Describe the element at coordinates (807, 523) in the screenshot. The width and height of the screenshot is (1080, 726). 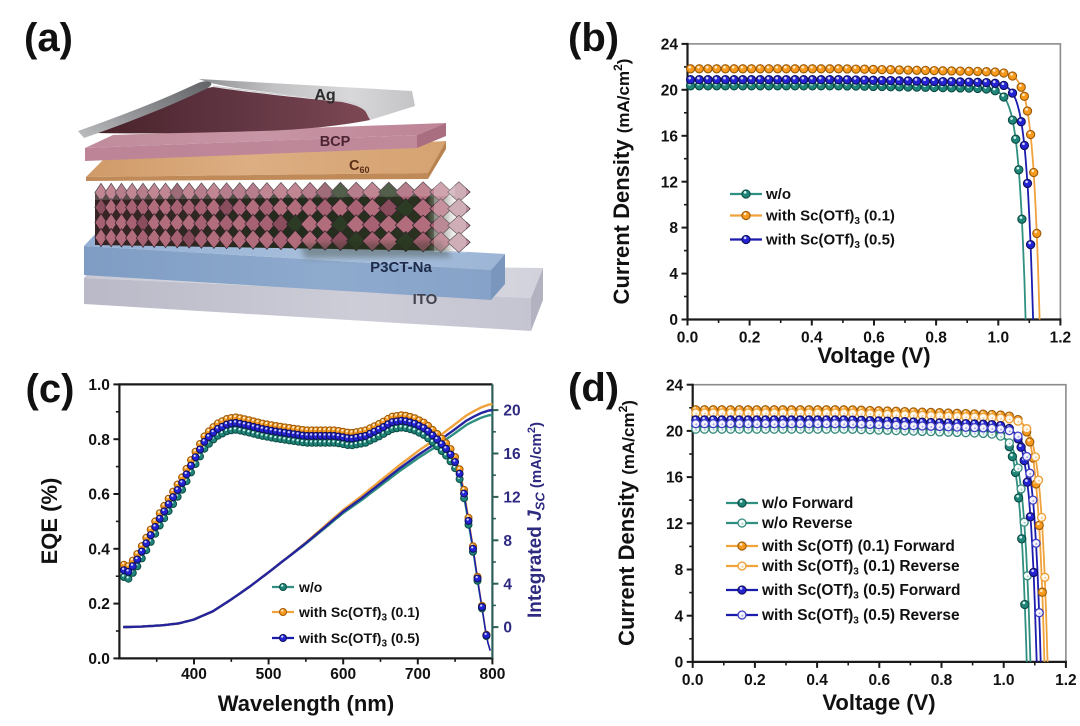
I see `svg-text: w/o Reverse` at that location.